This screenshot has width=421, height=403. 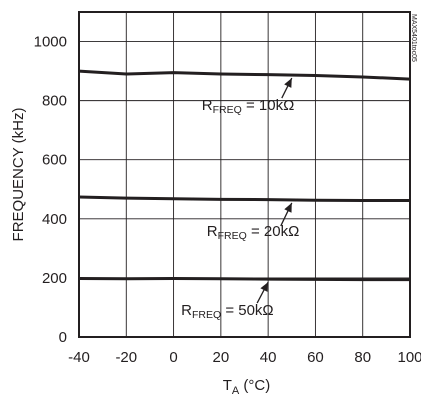 I want to click on y-axis-tick-labels: 0 200 400 600 800 1000, so click(x=50, y=190).